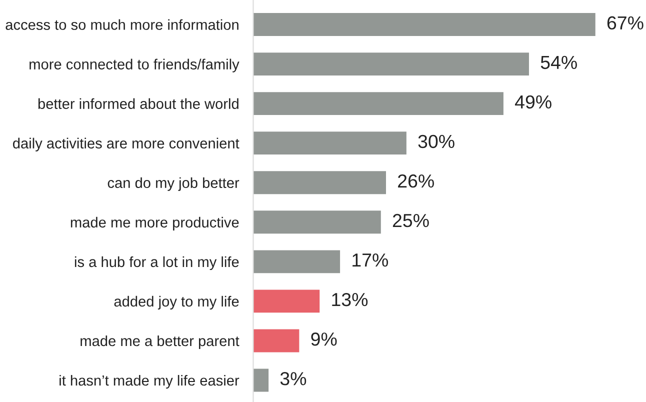 This screenshot has width=646, height=402. I want to click on data-label: 13%, so click(350, 299).